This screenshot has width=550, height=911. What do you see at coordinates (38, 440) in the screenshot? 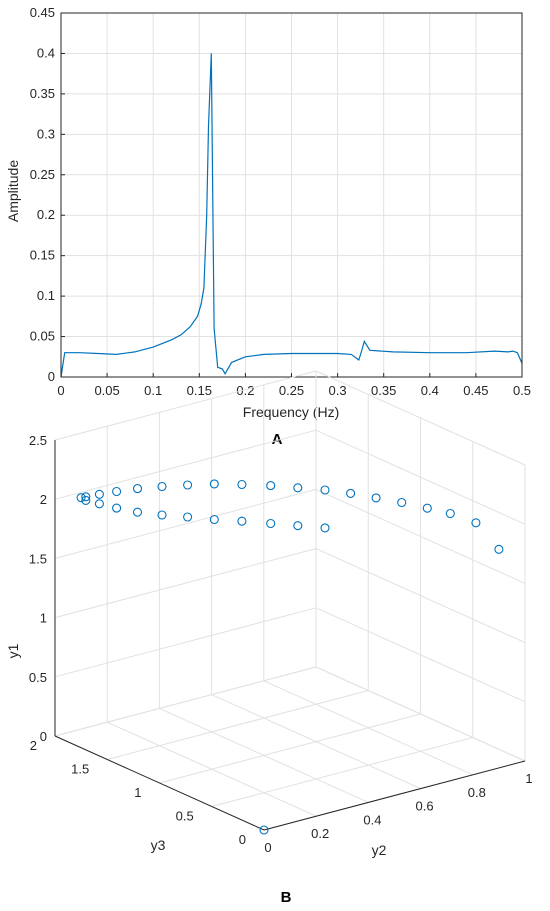
I see `panel-b-z-tick-label: 2.5` at bounding box center [38, 440].